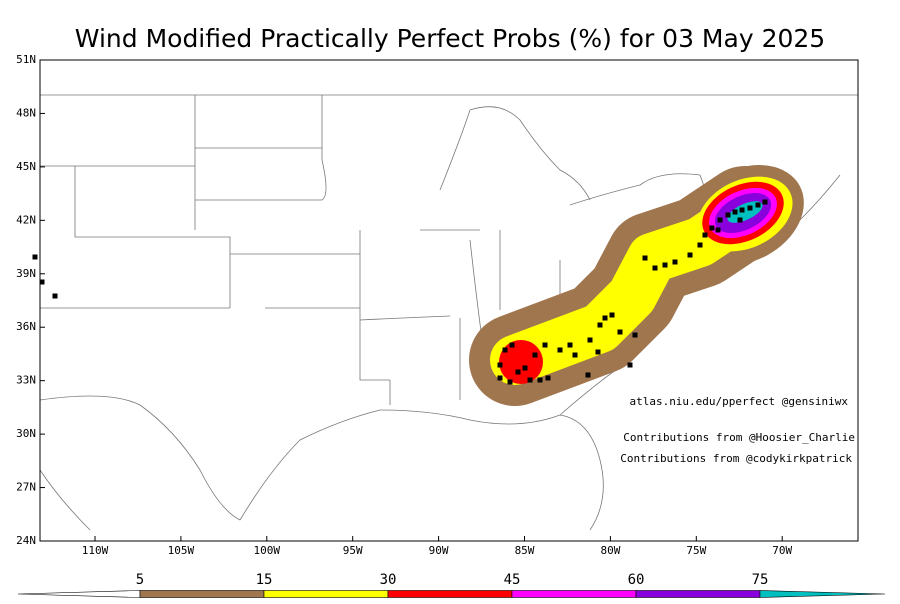  I want to click on colorbar-label: 75, so click(760, 580).